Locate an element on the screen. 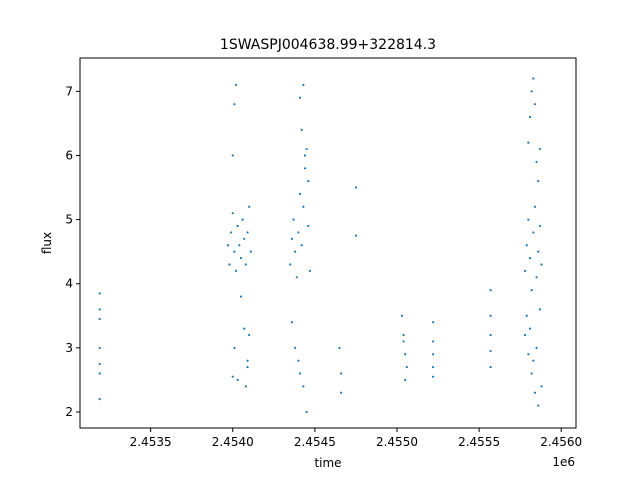 This screenshot has height=480, width=640. x-axis-ticks: 2.4535 2.4540 2.4545 2.4550 2.4555 2.4560 is located at coordinates (356, 438).